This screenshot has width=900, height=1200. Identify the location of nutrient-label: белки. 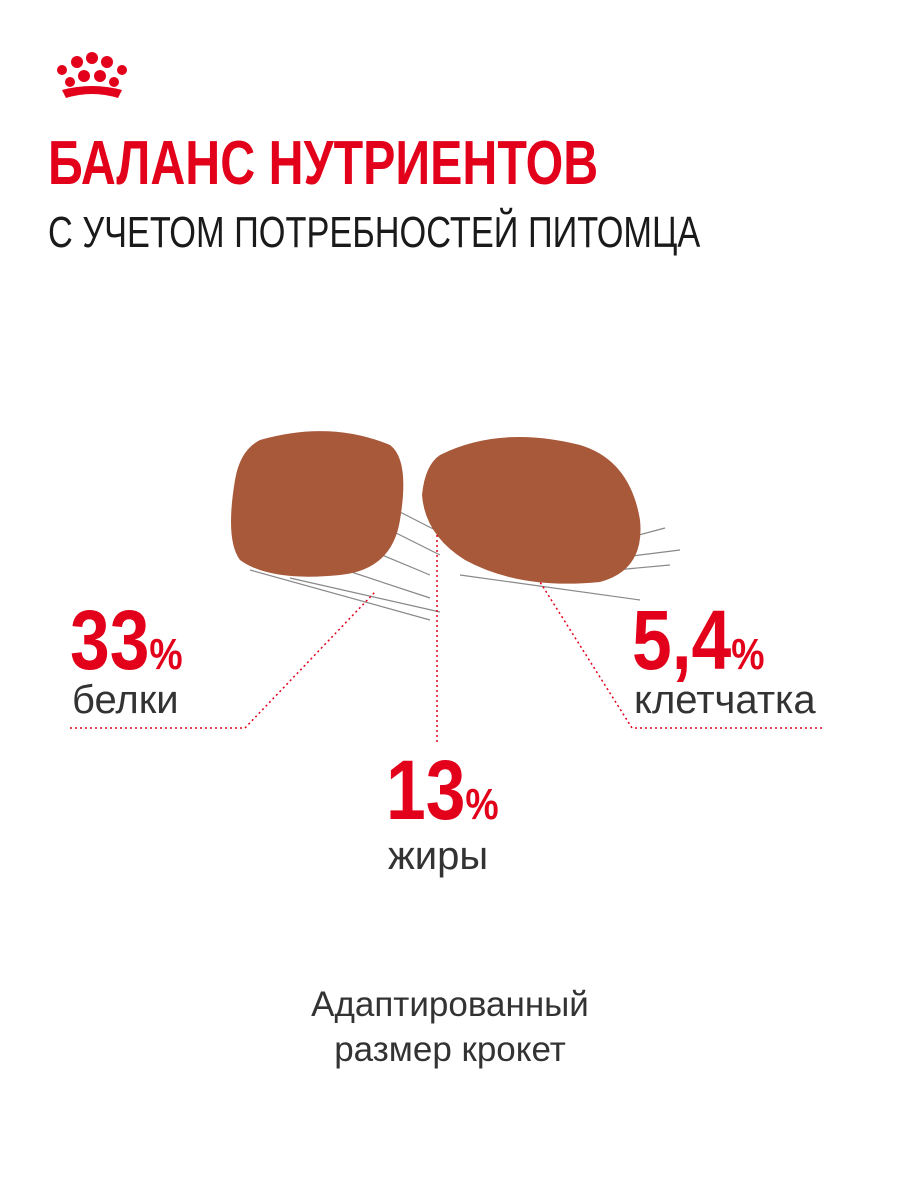
(125, 700).